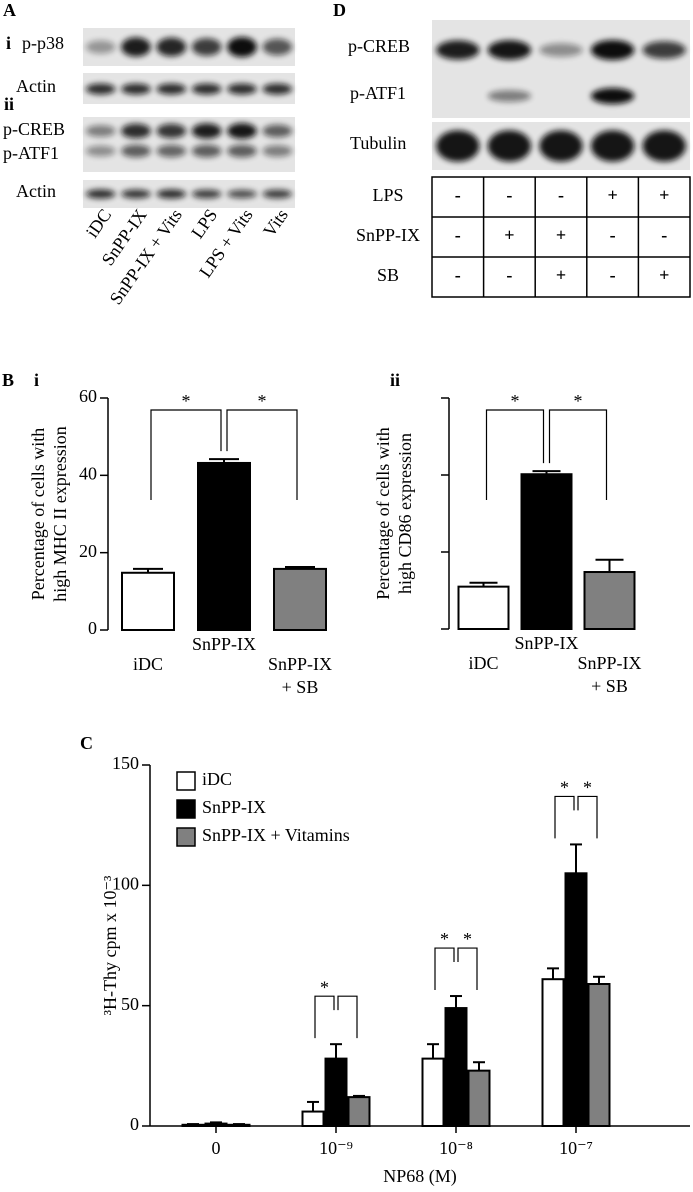  I want to click on y-tick-label: 40, so click(88, 473).